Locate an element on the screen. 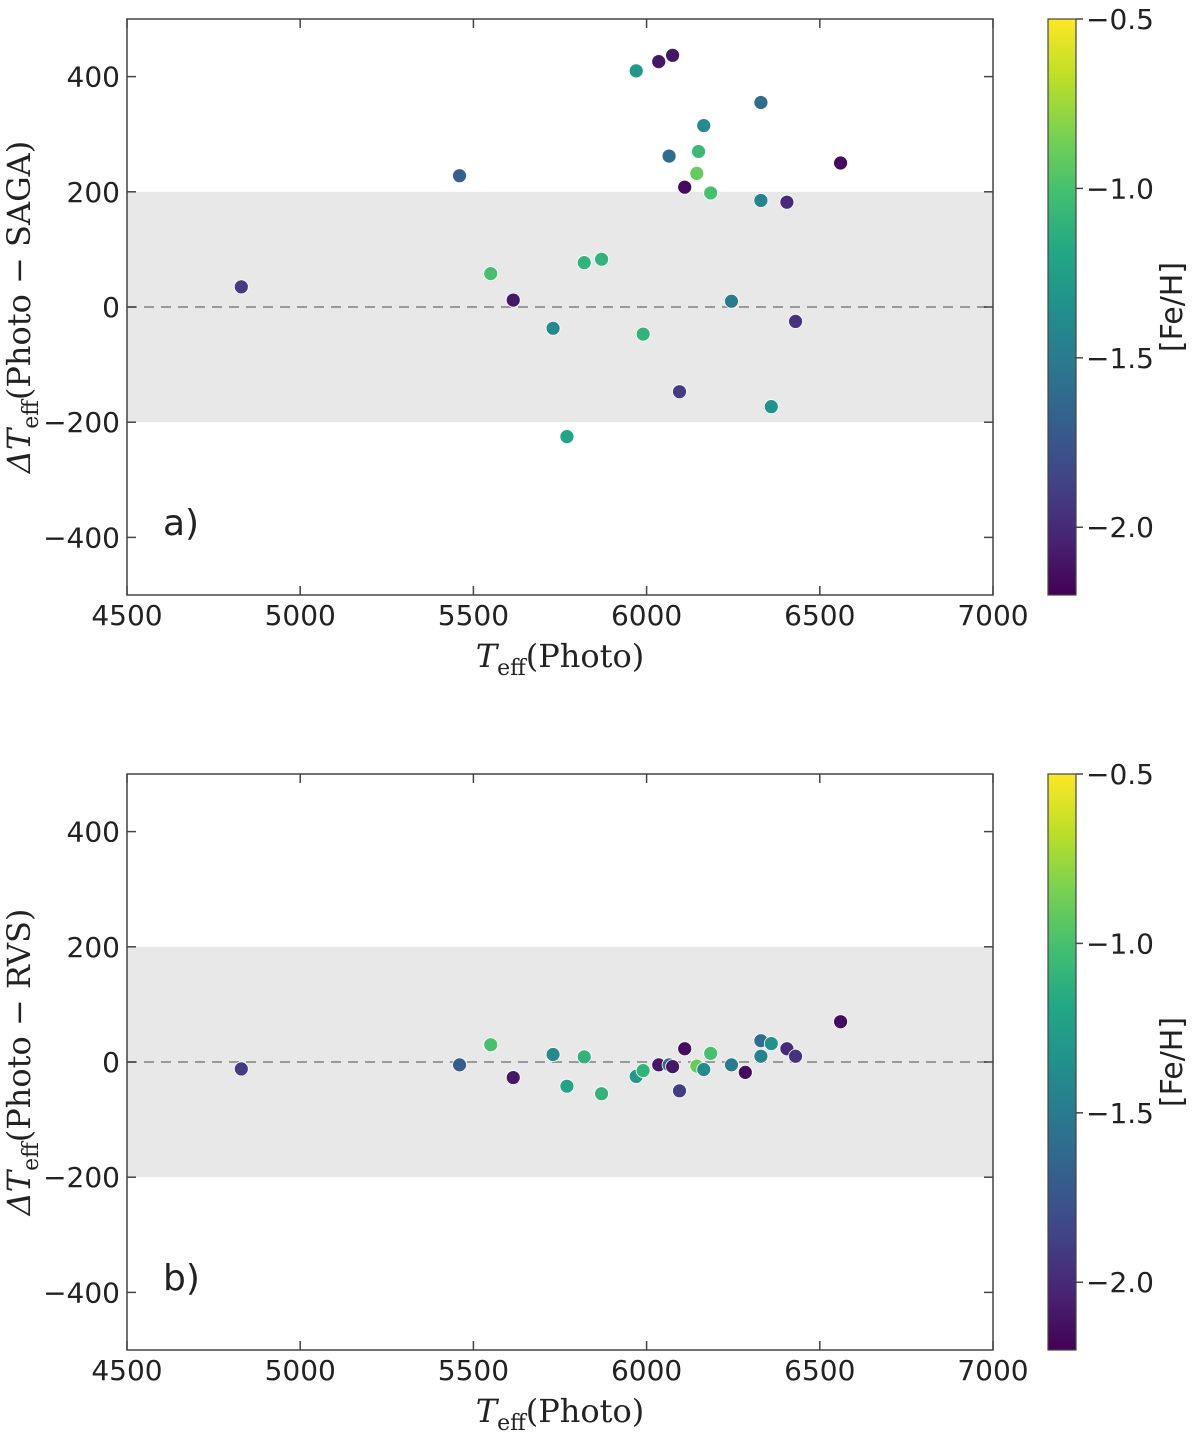  y-label-rest: (Photo − RVS) is located at coordinates (19, 1026).